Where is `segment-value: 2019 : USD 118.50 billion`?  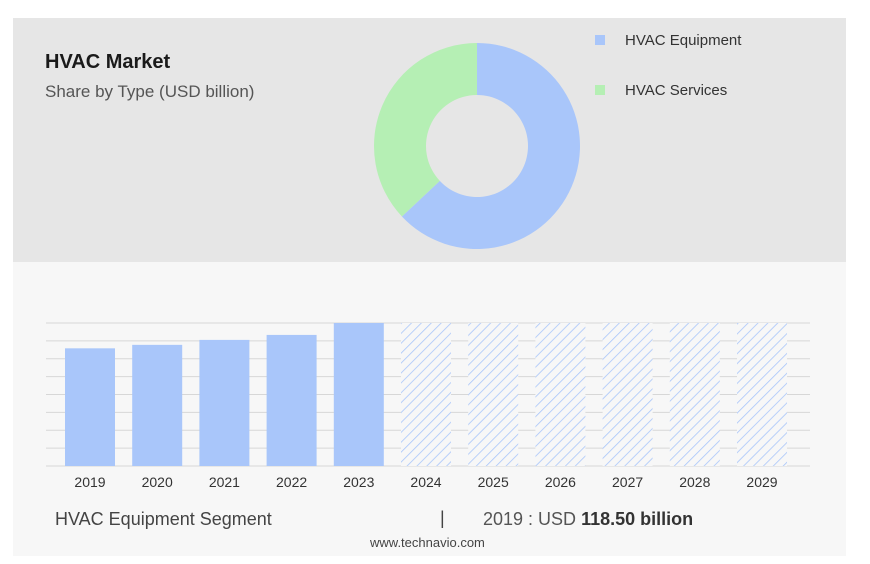
segment-value: 2019 : USD 118.50 billion is located at coordinates (588, 519).